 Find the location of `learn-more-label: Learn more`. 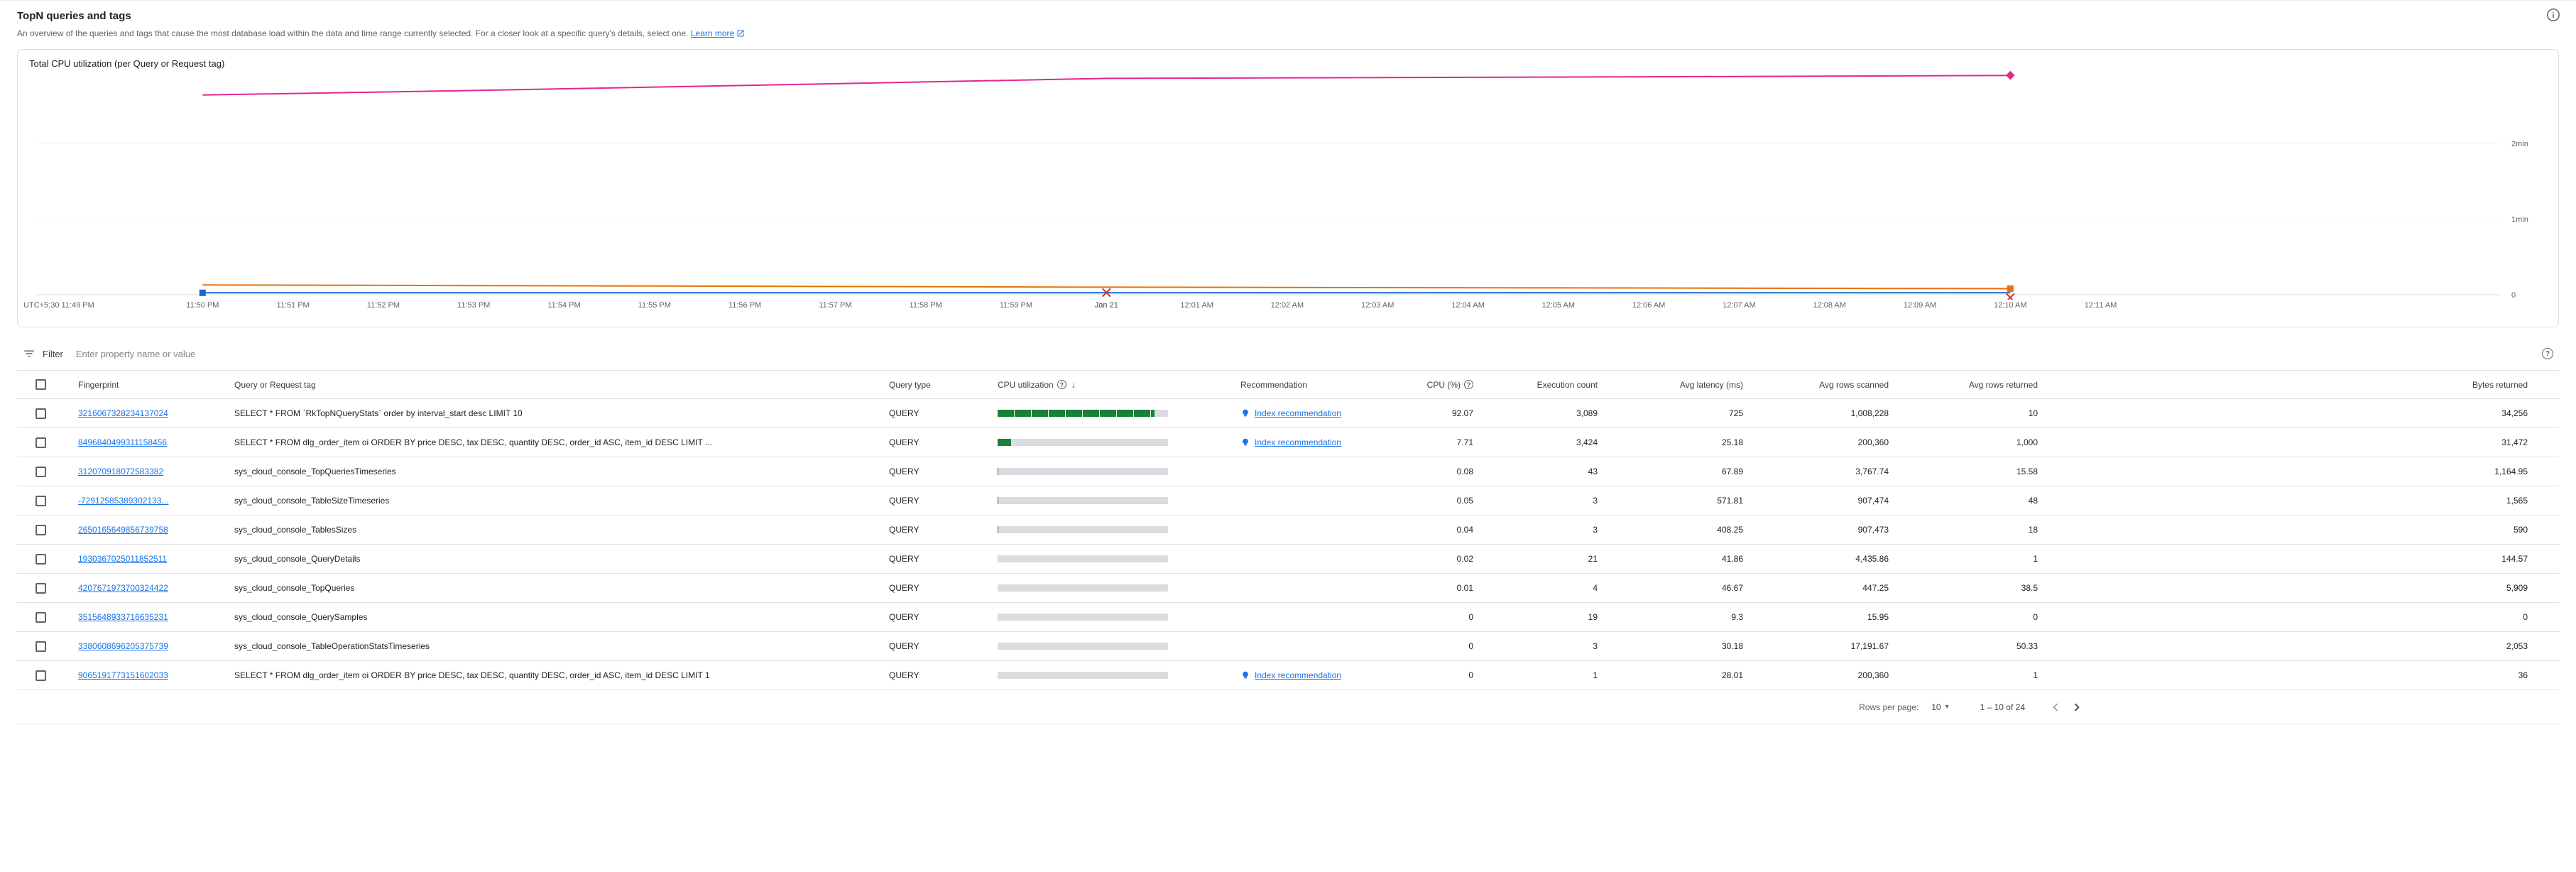

learn-more-label: Learn more is located at coordinates (712, 33).